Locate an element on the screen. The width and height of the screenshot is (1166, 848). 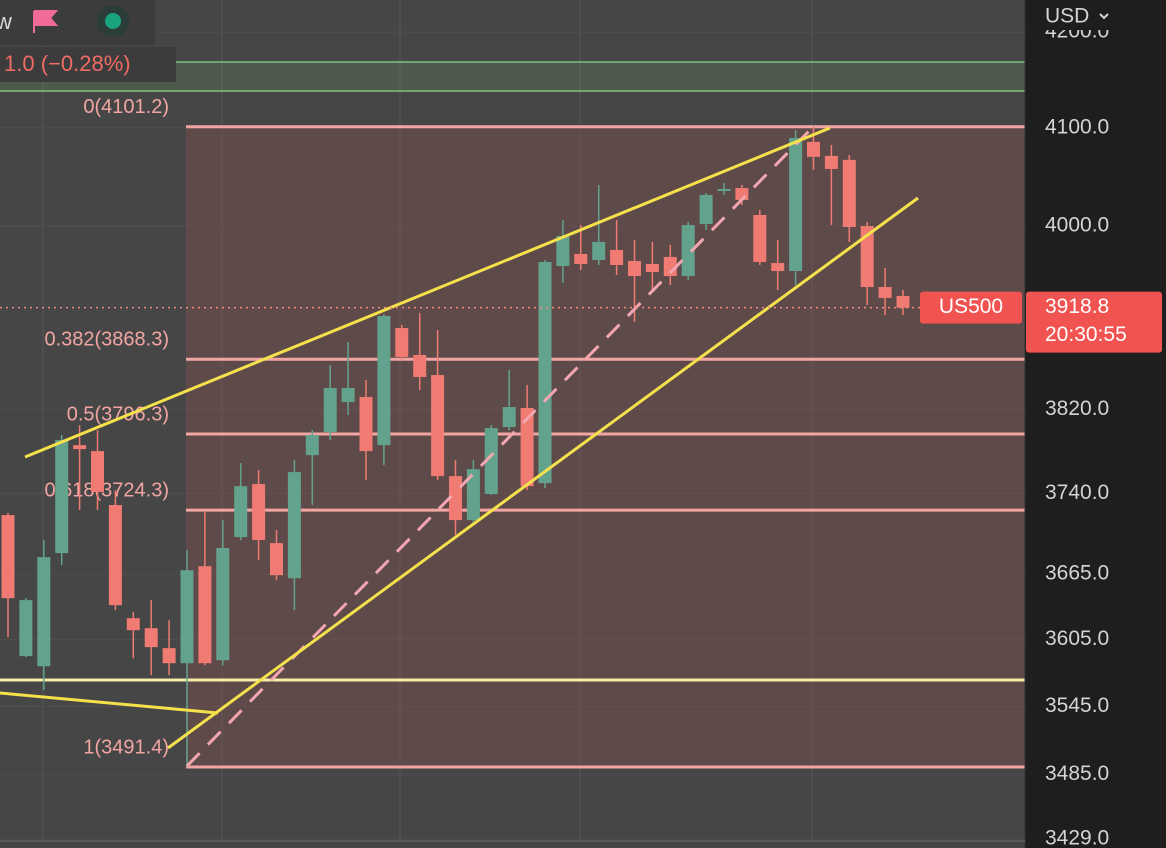
y-tick-label: 3545.0 is located at coordinates (1077, 705).